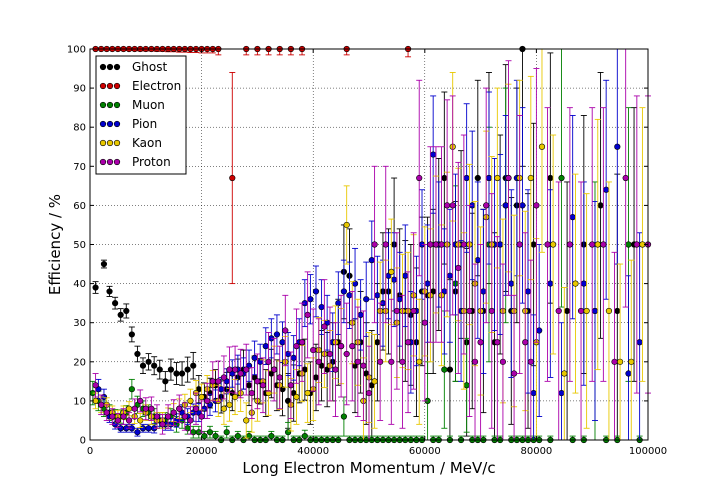 The width and height of the screenshot is (720, 504). Describe the element at coordinates (79, 206) in the screenshot. I see `y-tick-label: 60` at that location.